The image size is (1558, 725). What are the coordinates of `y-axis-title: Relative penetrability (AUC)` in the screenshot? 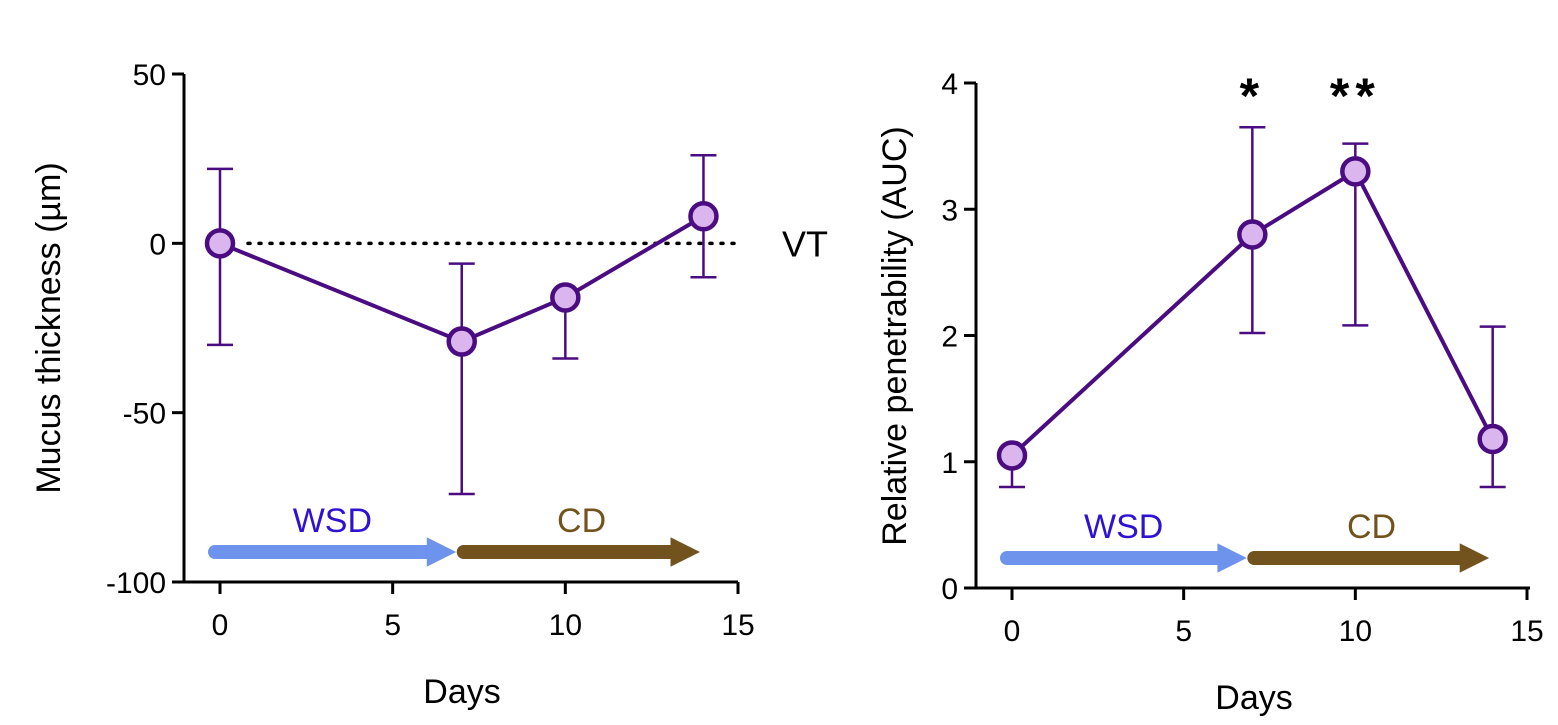 It's located at (895, 336).